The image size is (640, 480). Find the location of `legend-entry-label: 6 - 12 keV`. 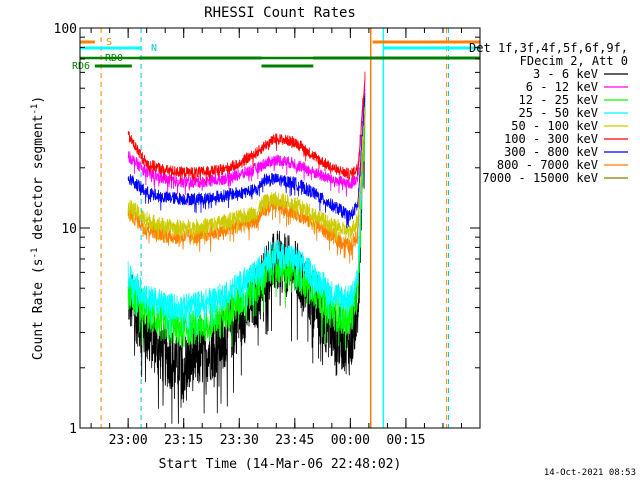

legend-entry-label: 6 - 12 keV is located at coordinates (562, 87).